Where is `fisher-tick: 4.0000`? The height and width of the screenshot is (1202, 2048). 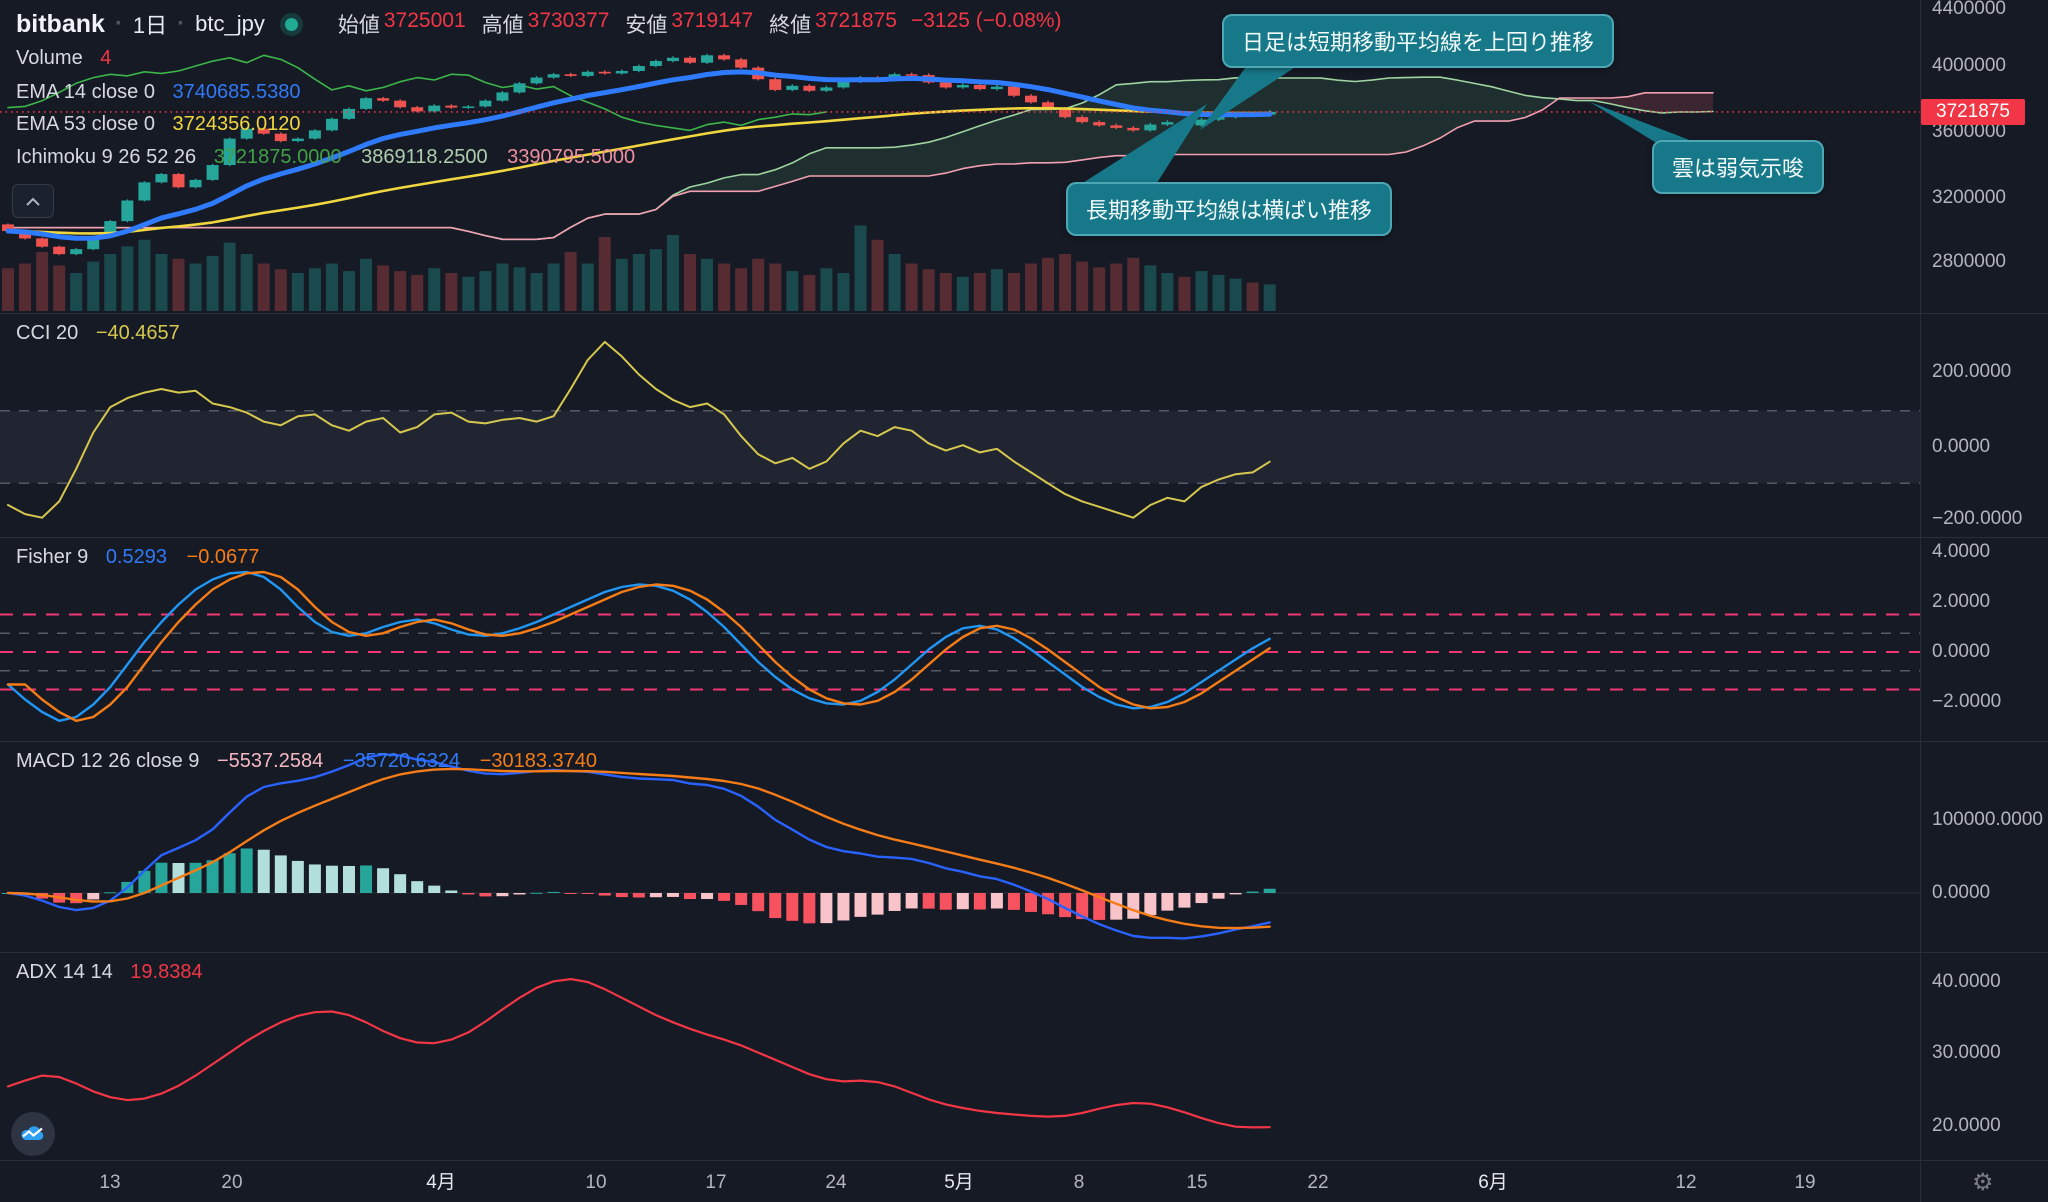
fisher-tick: 4.0000 is located at coordinates (1961, 551).